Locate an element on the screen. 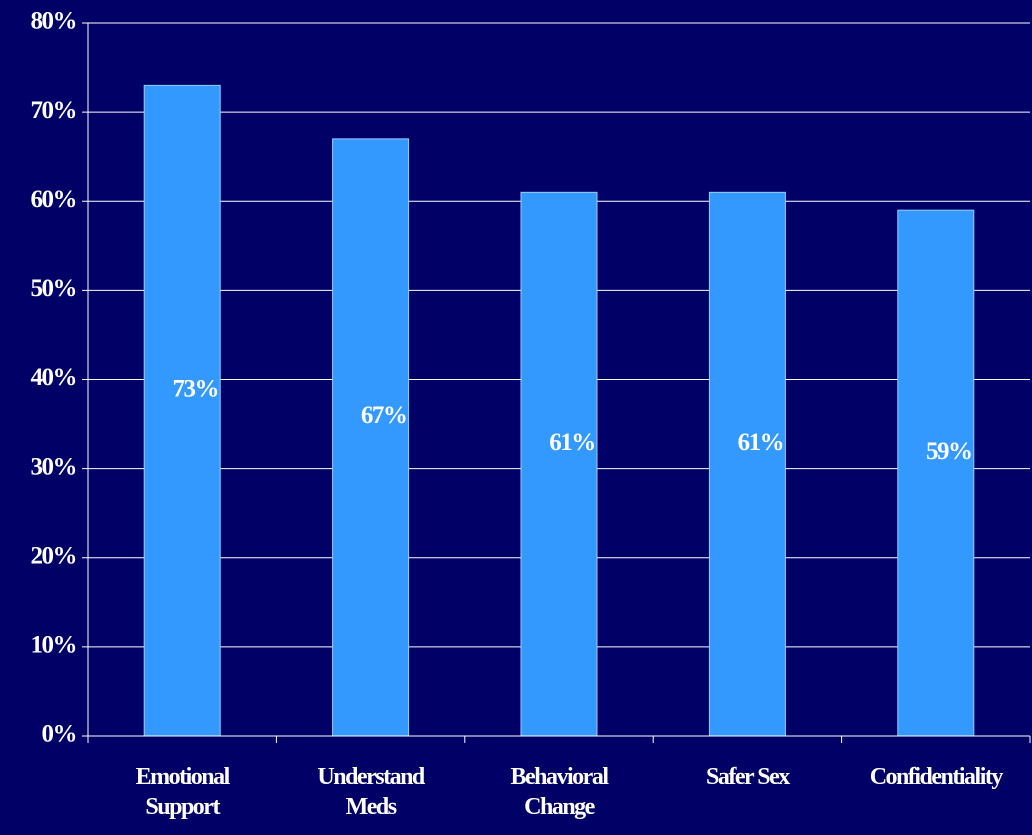  data-label: 67% is located at coordinates (384, 415).